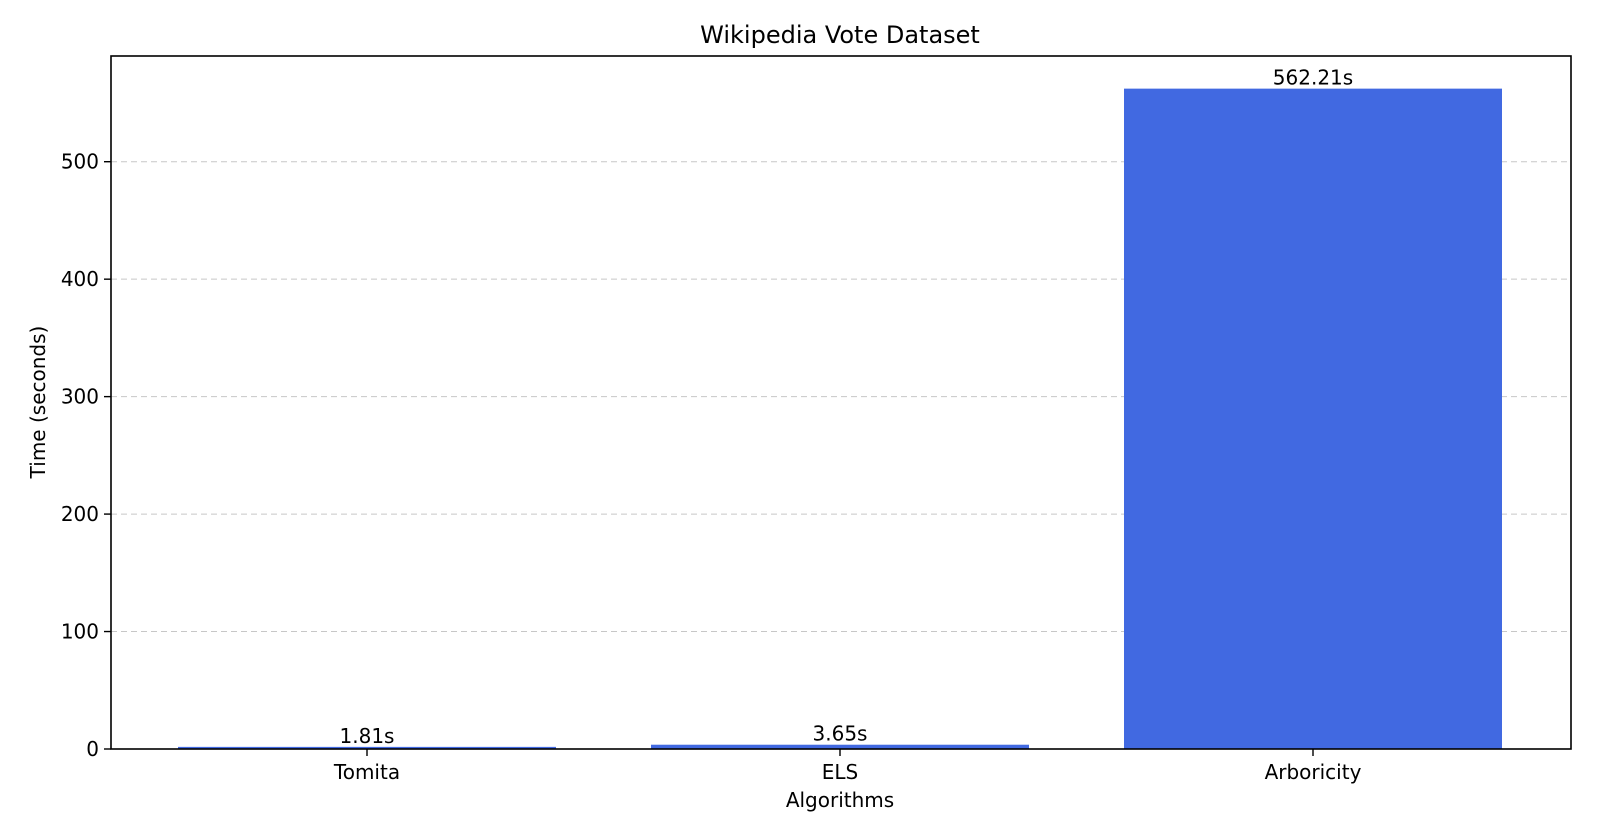 The width and height of the screenshot is (1600, 838). Describe the element at coordinates (366, 772) in the screenshot. I see `x-tick-label: Tomita` at that location.